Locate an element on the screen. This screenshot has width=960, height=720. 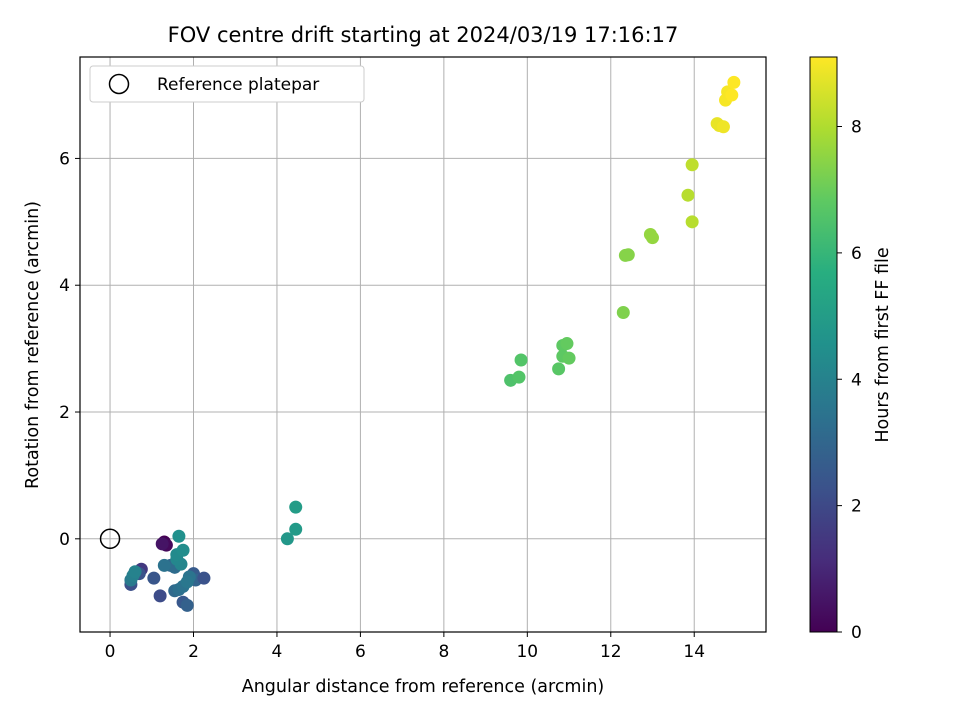
x-axis-ticks: 0 2 4 6 8 10 12 14 is located at coordinates (405, 647).